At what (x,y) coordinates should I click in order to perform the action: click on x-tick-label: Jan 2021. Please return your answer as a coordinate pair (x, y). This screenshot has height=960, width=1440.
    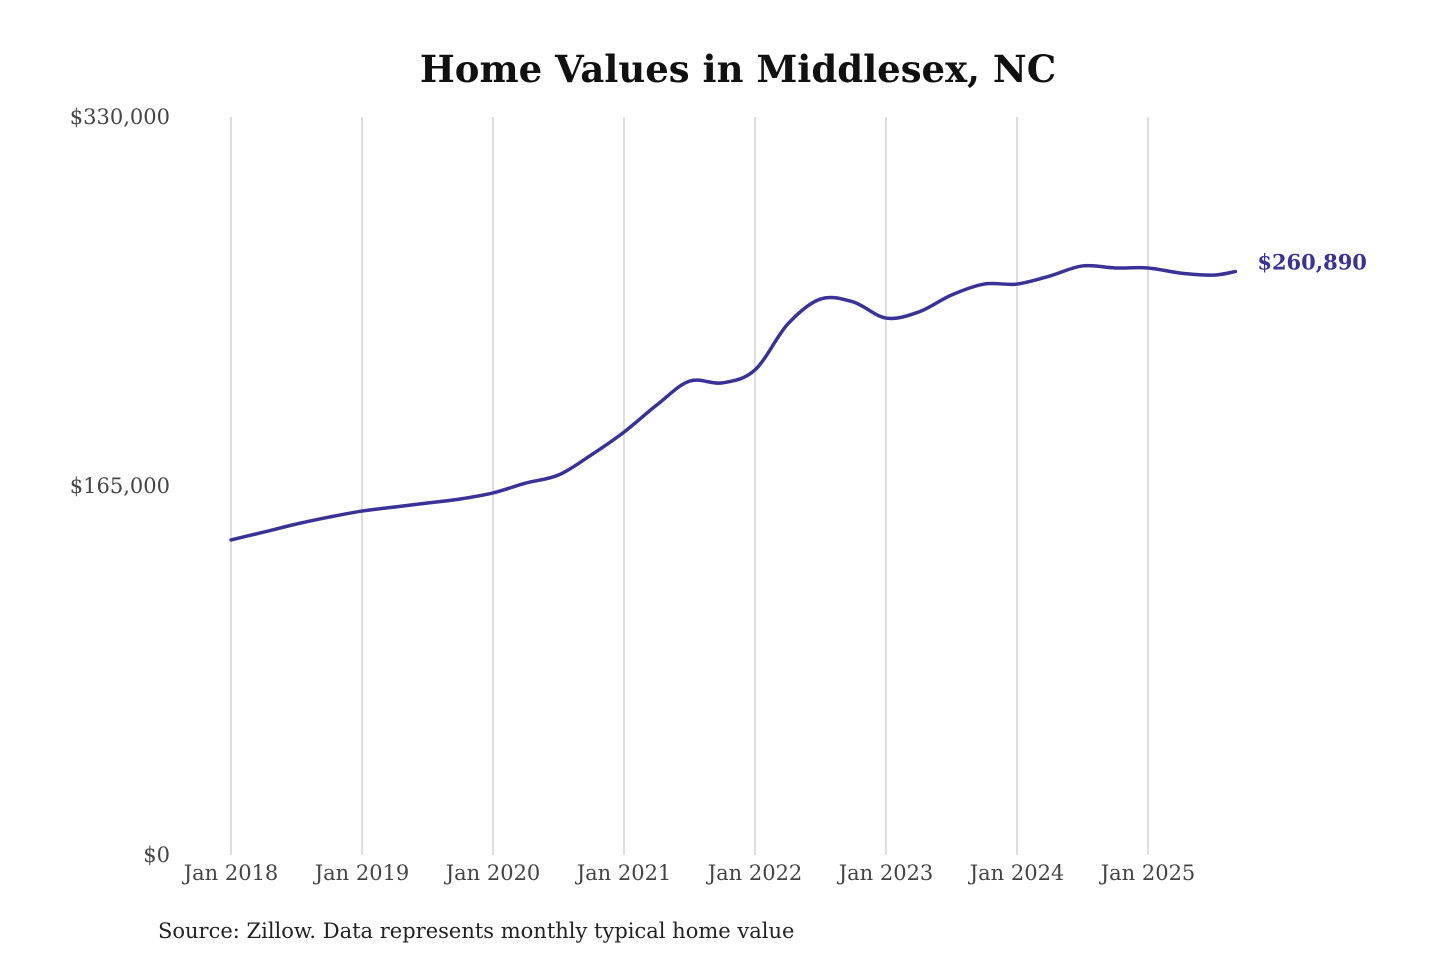
    Looking at the image, I should click on (623, 873).